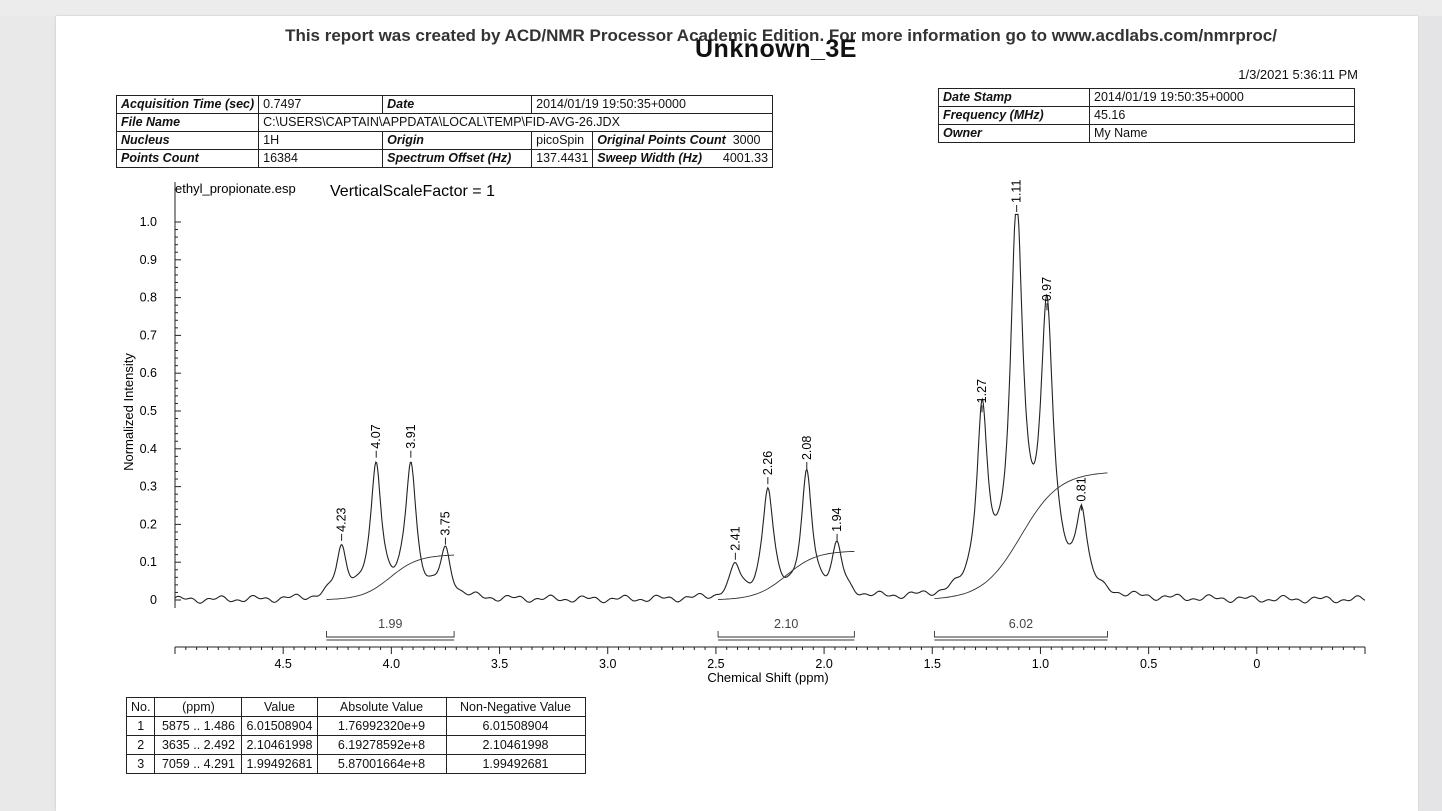 This screenshot has height=811, width=1442. I want to click on y-tick-label: 0.4, so click(148, 449).